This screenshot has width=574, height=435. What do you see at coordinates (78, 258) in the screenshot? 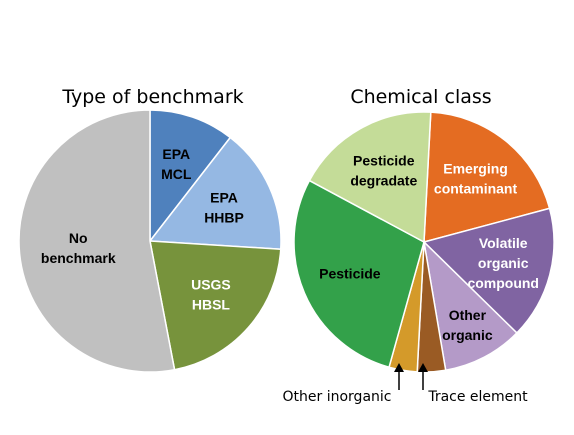
I see `slice-label-line: benchmark` at bounding box center [78, 258].